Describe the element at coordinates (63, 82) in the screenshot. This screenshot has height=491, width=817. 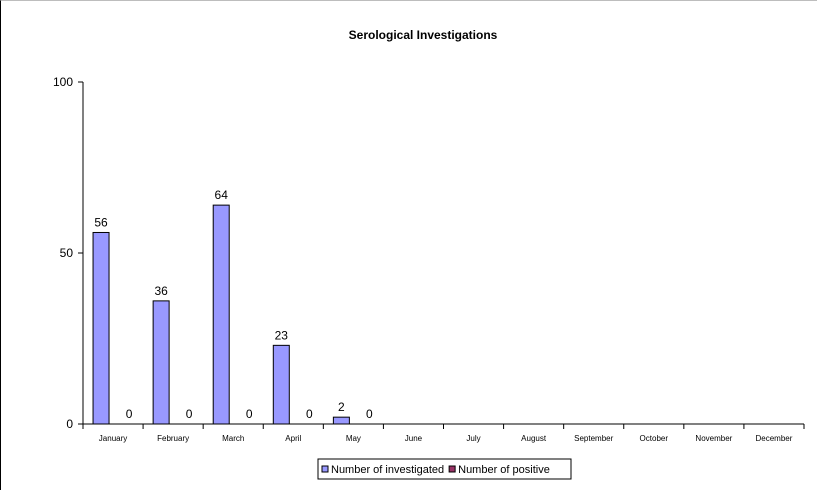
I see `y-tick-label: 100` at that location.